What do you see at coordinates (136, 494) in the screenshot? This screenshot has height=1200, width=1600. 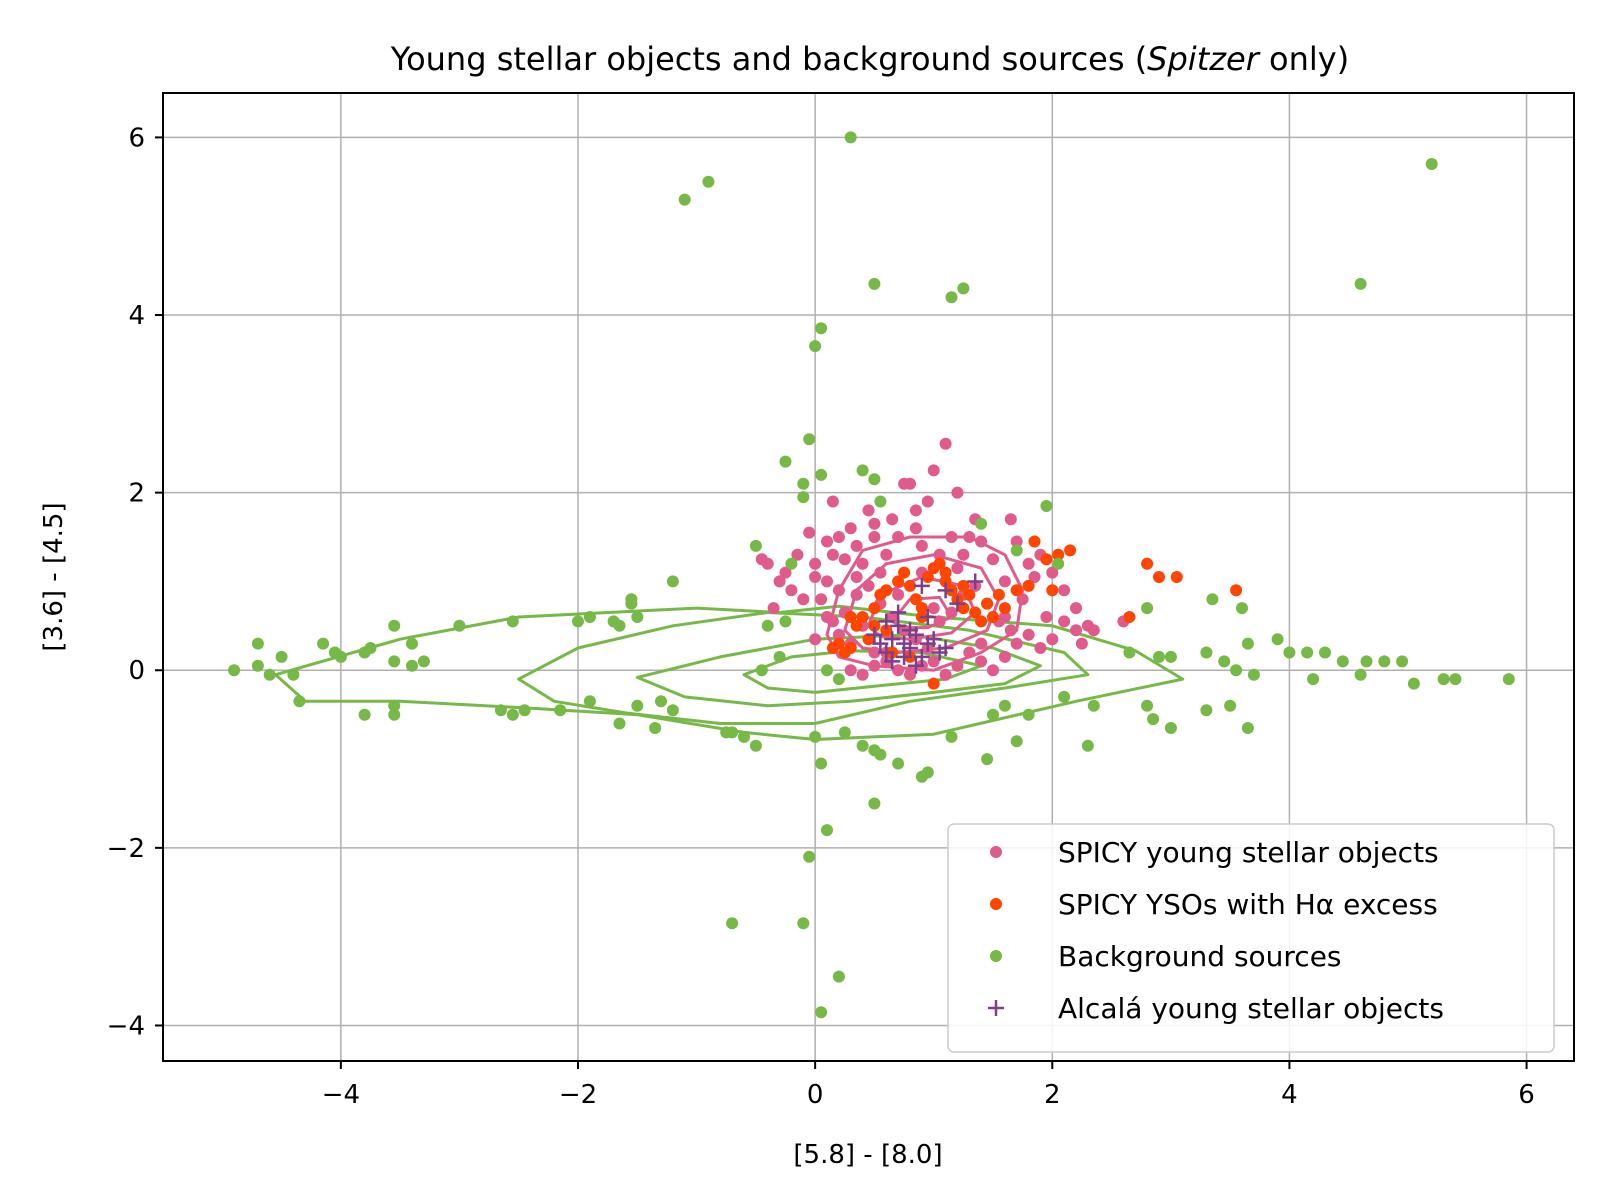 I see `y-tick-label: 2` at bounding box center [136, 494].